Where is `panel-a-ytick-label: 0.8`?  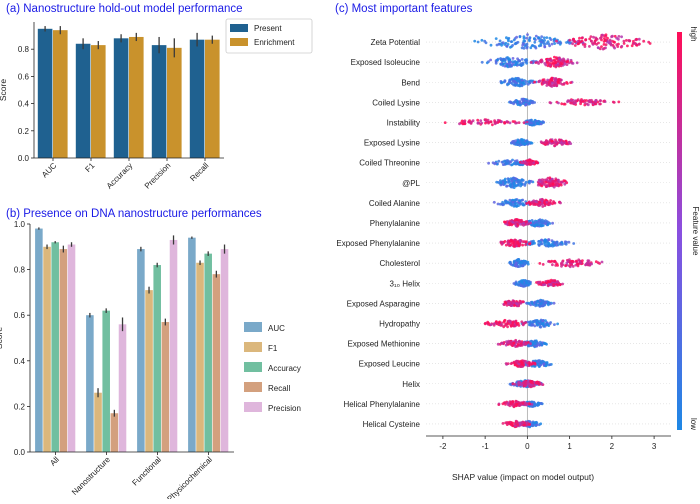
panel-a-ytick-label: 0.8 is located at coordinates (24, 49).